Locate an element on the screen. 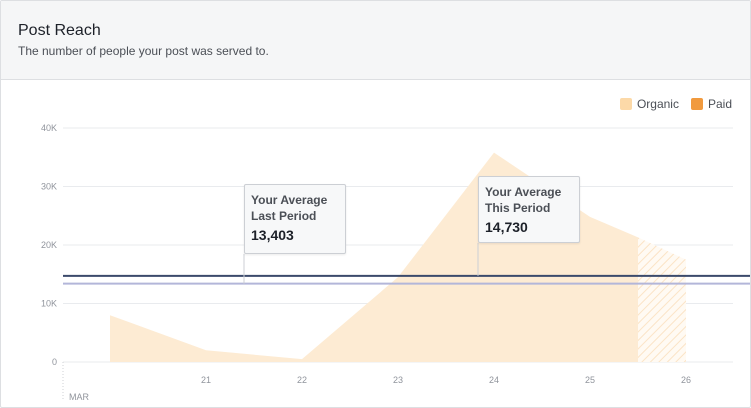 Image resolution: width=751 pixels, height=408 pixels. legend-label-paid: Paid is located at coordinates (719, 104).